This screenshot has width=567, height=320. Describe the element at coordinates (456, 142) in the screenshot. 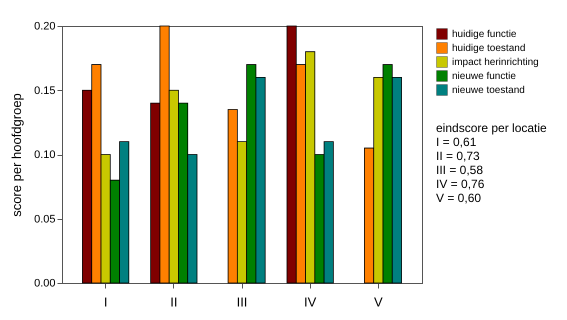

I see `text: I = 0,61` at that location.